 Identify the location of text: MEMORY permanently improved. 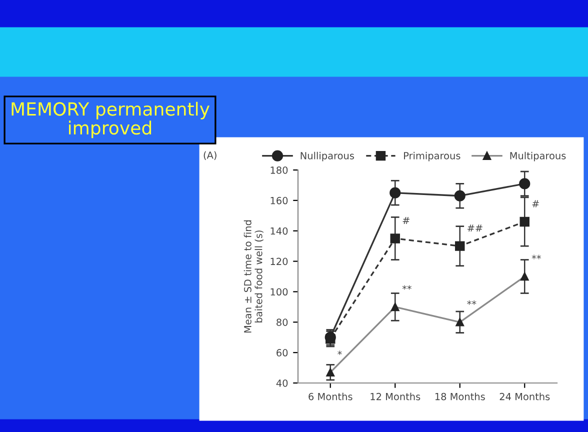
(111, 120).